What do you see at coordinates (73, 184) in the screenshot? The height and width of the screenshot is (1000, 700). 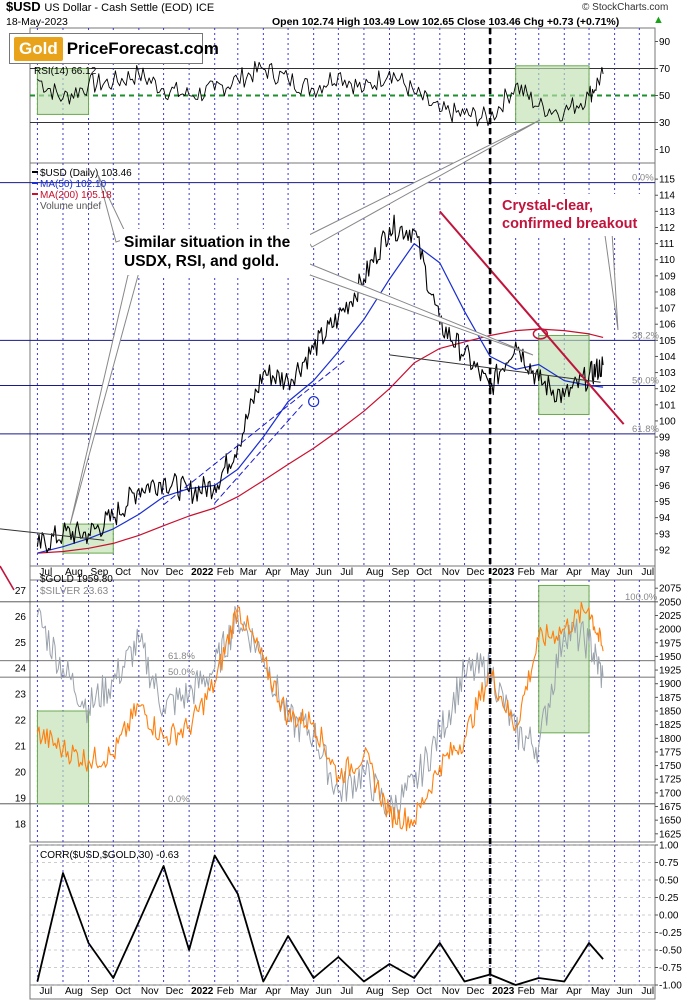 I see `usd-legend-ma50: MA(50) 102.10` at bounding box center [73, 184].